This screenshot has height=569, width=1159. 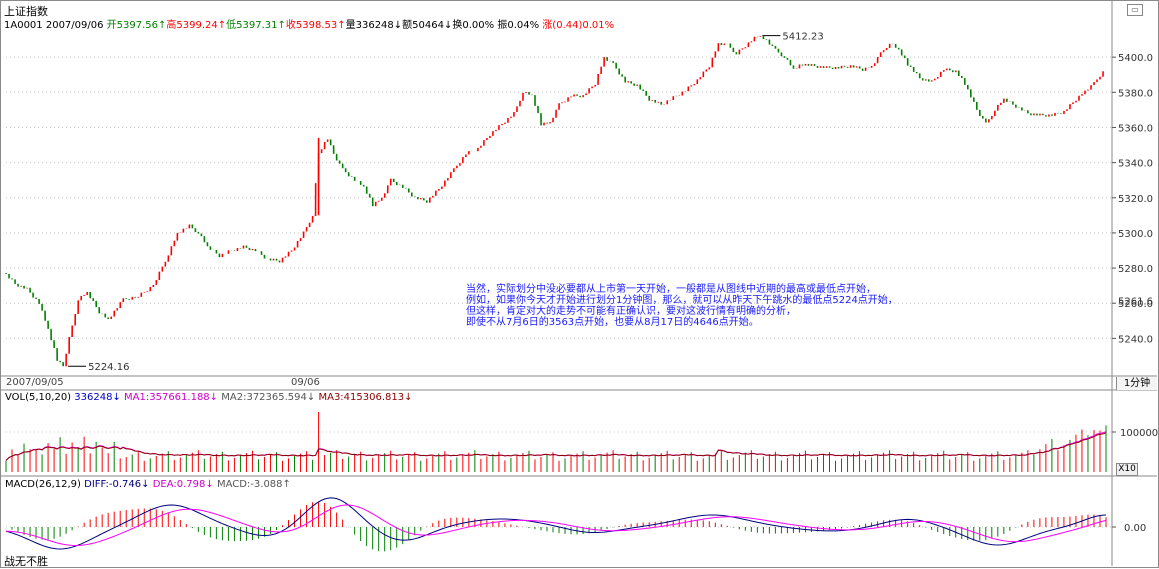 I want to click on price-tick-label: 5340.0, so click(x=1135, y=164).